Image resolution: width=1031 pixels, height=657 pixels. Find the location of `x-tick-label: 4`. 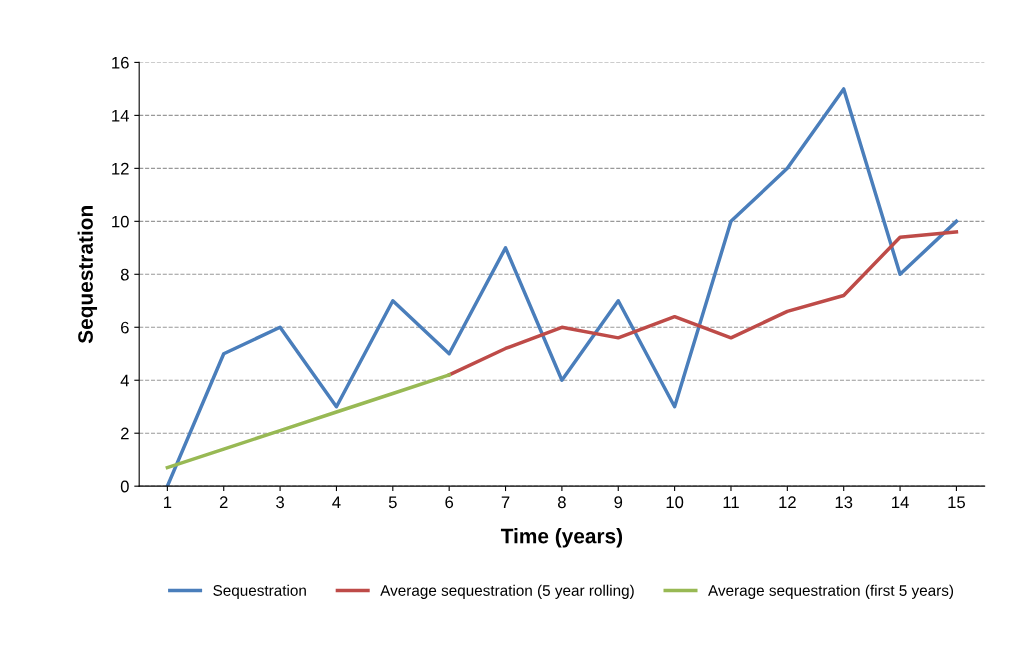

x-tick-label: 4 is located at coordinates (336, 502).